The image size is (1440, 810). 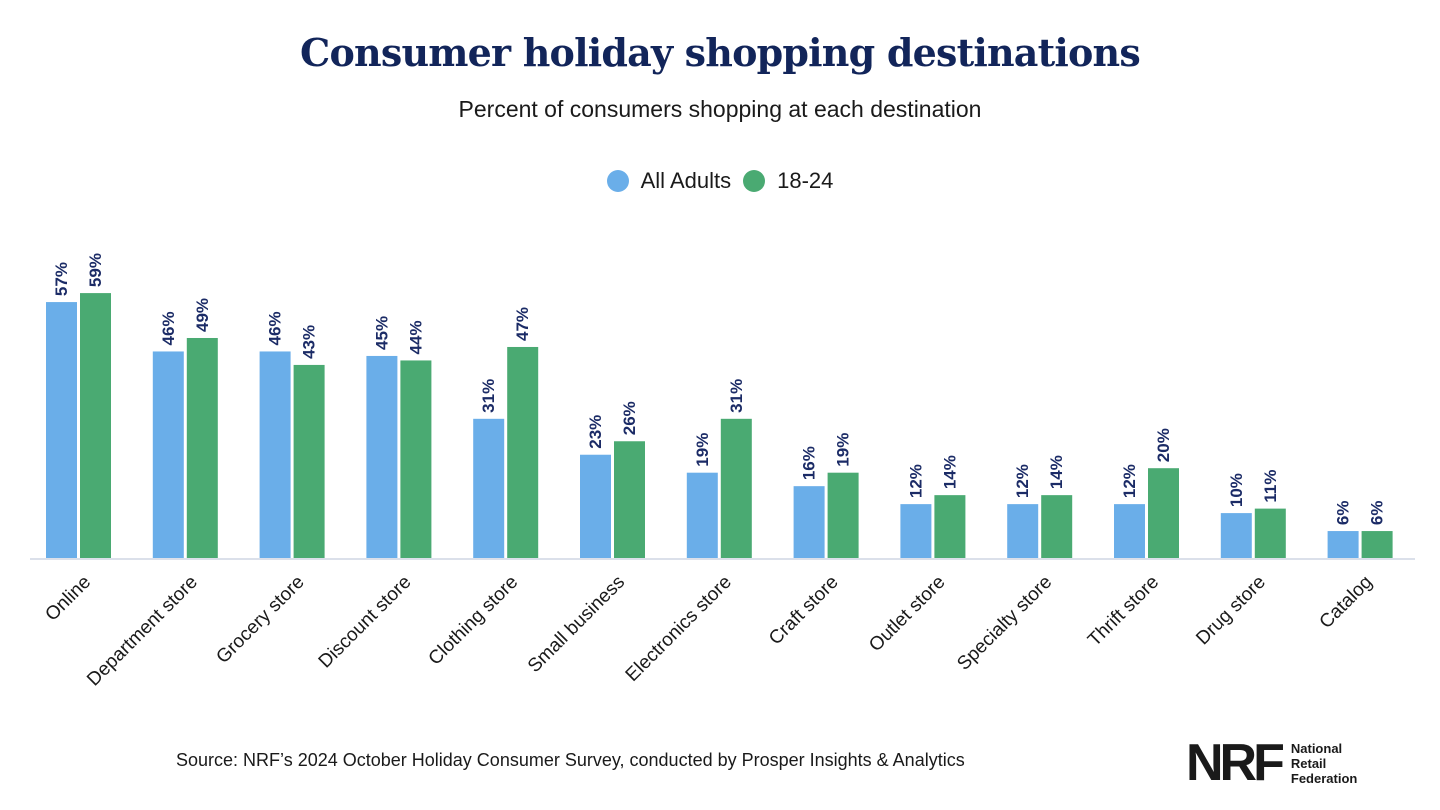 I want to click on data-label-drug-store-18-24: 11%, so click(x=1270, y=486).